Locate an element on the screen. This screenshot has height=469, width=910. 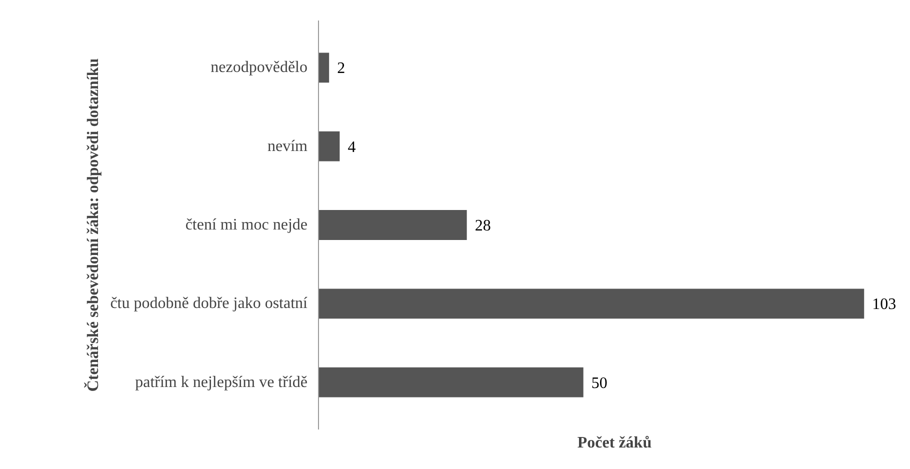
y-axis-title: Čtenářské sebevědomí žáka: odpovědi dotazníku is located at coordinates (93, 225).